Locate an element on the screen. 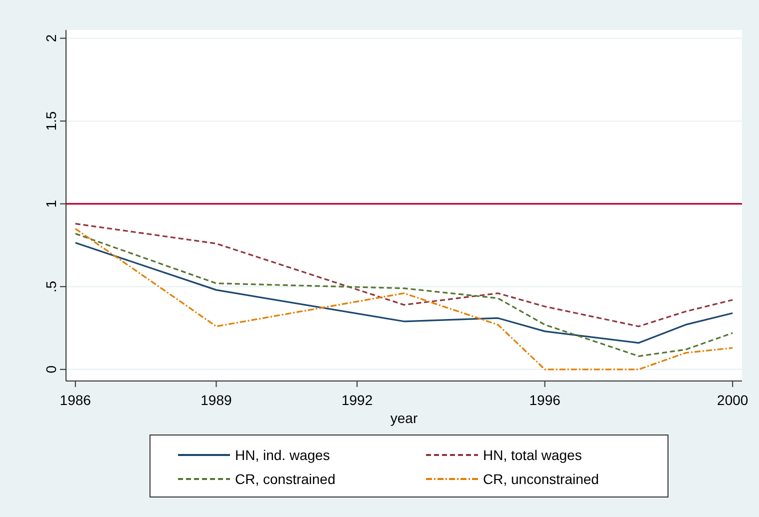 This screenshot has width=759, height=517. legend-label: HN, total wages is located at coordinates (532, 455).